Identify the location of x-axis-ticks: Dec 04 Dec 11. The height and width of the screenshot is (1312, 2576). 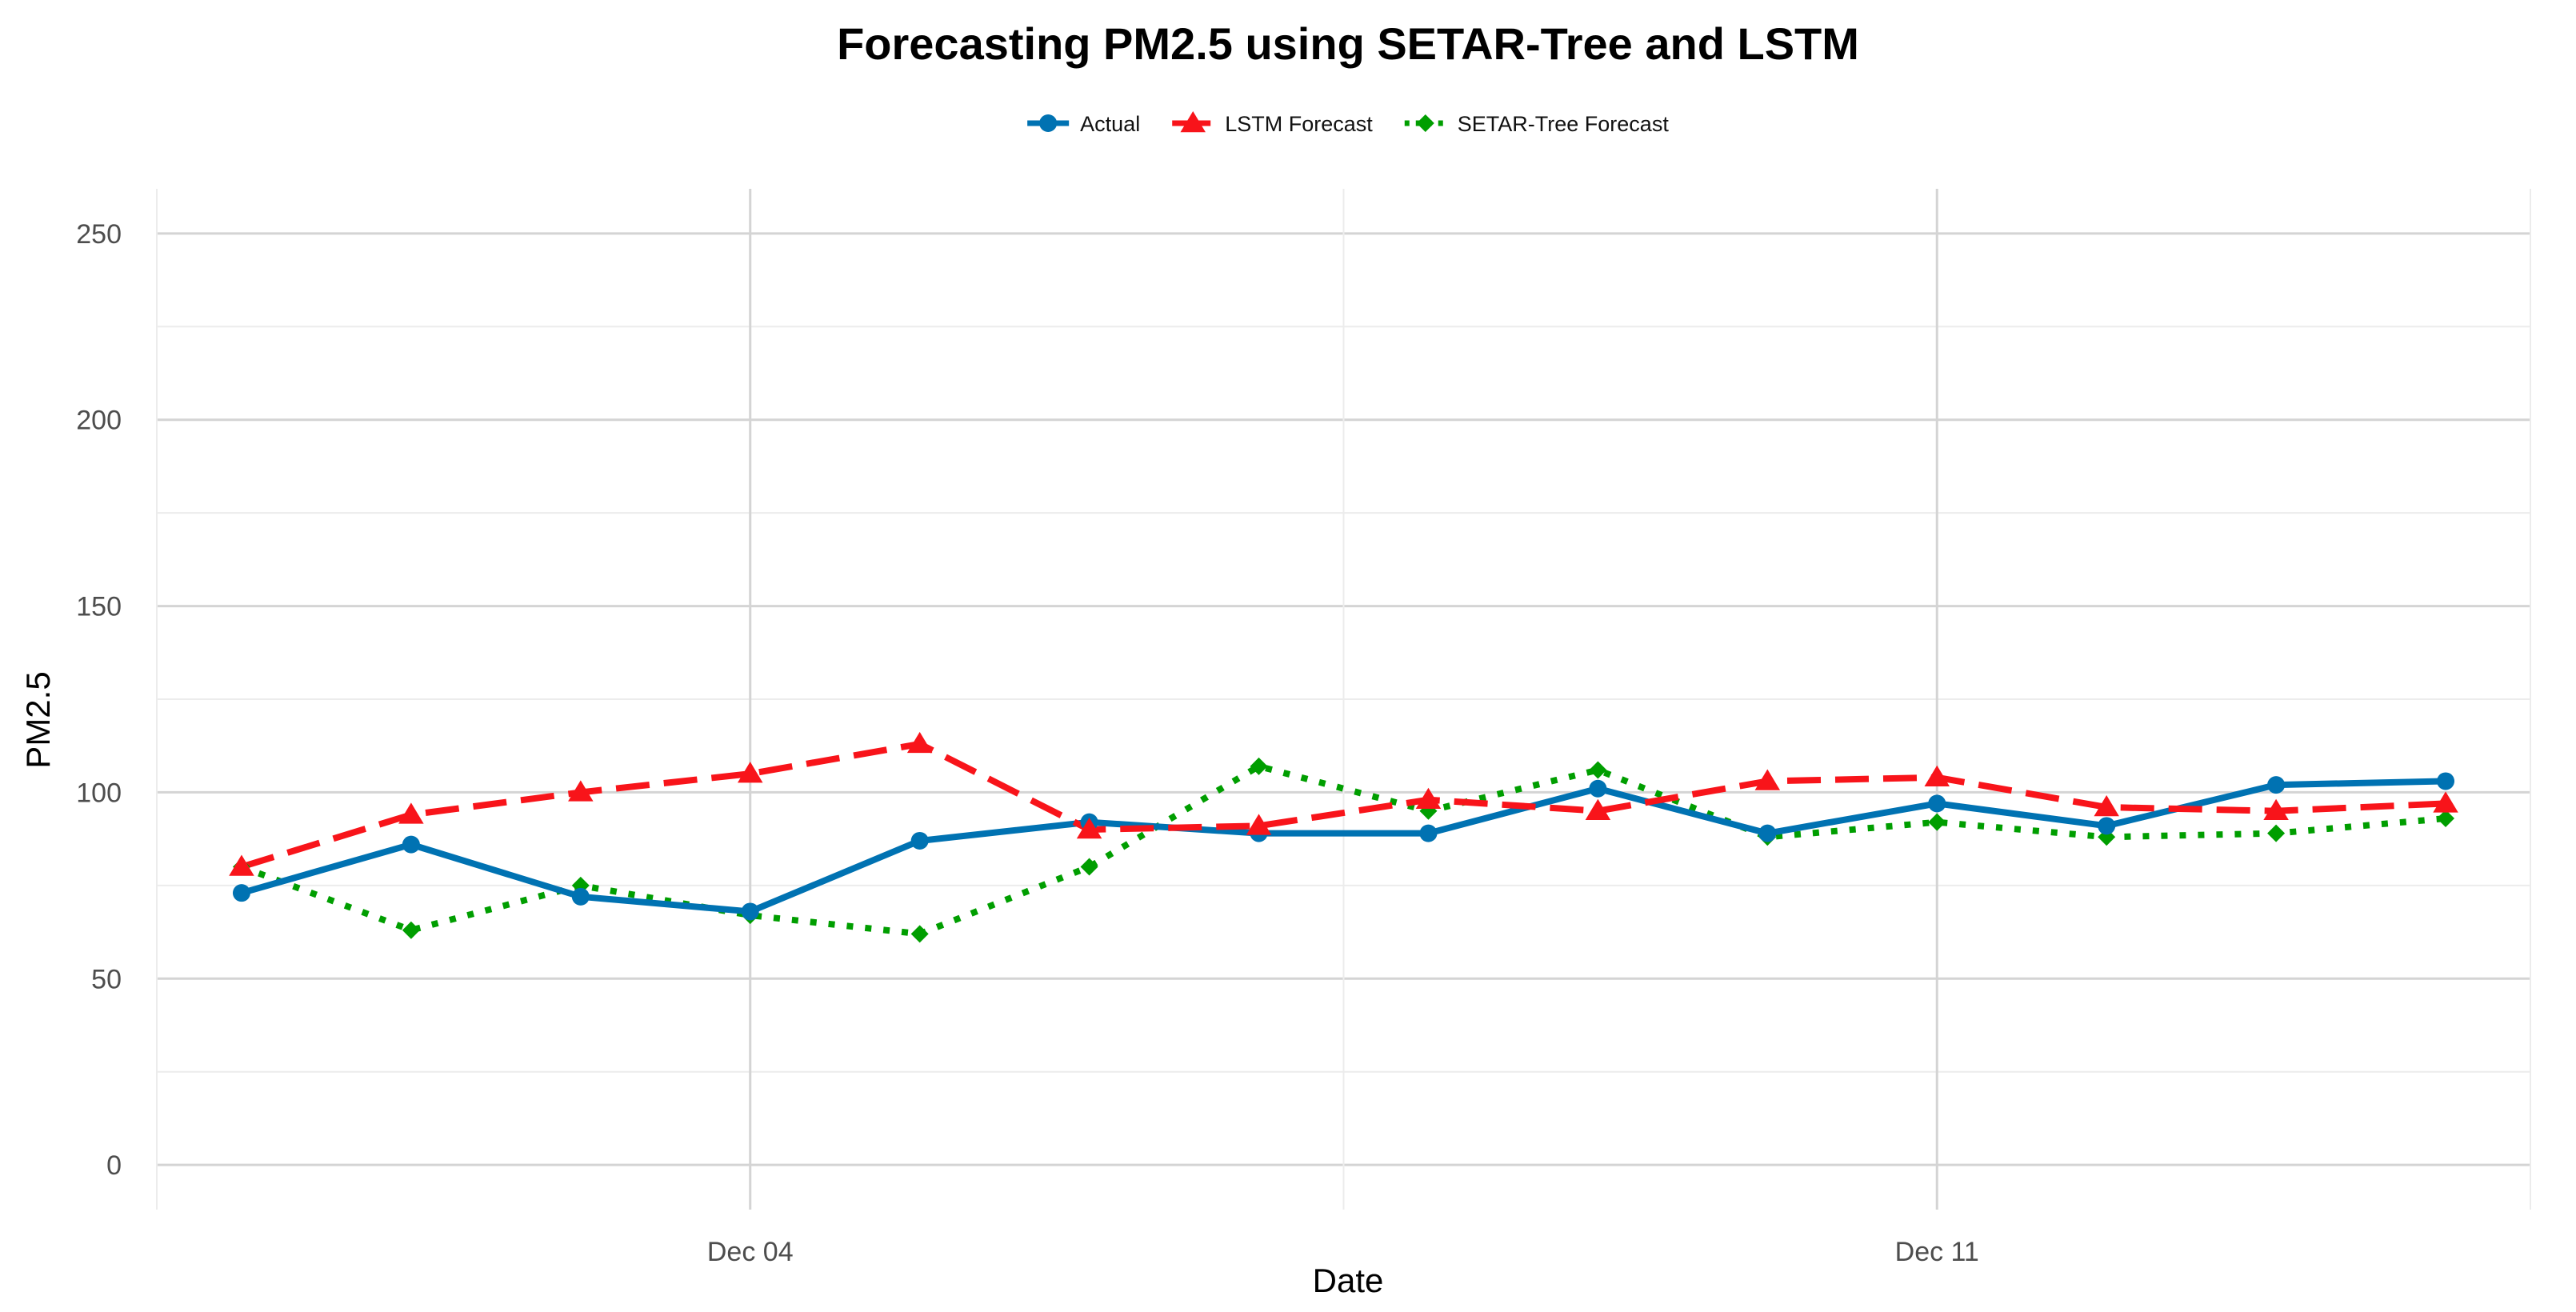
(1343, 1252).